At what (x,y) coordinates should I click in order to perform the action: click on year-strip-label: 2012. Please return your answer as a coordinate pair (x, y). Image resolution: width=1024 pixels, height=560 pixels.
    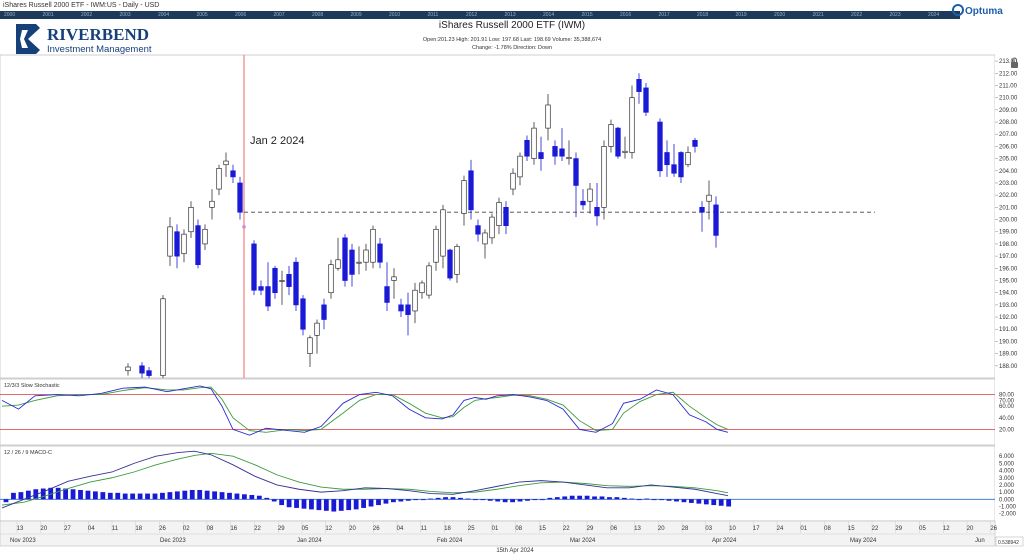
    Looking at the image, I should click on (472, 15).